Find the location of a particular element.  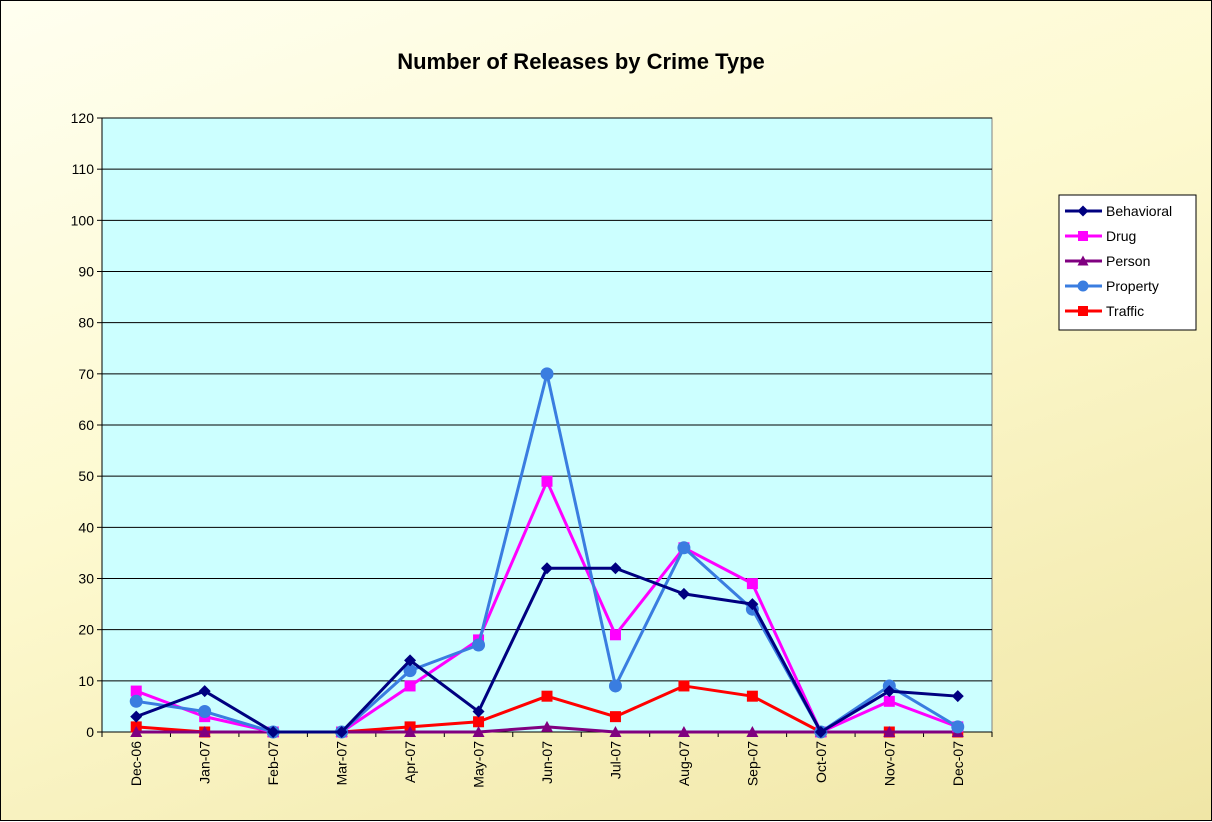

legend-item-behavioral: Behavioral is located at coordinates (1118, 211).